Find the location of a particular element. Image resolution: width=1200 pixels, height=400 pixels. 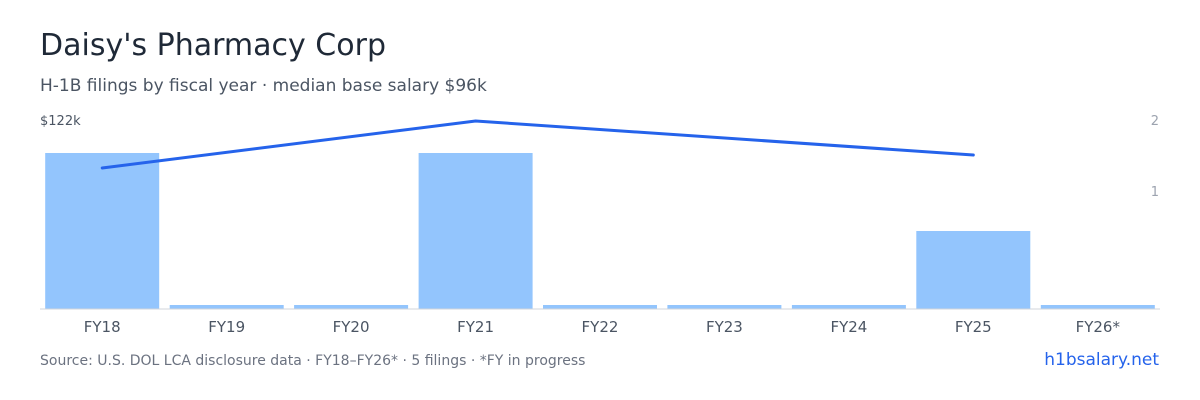

x-tick-label: FY22 is located at coordinates (600, 327).